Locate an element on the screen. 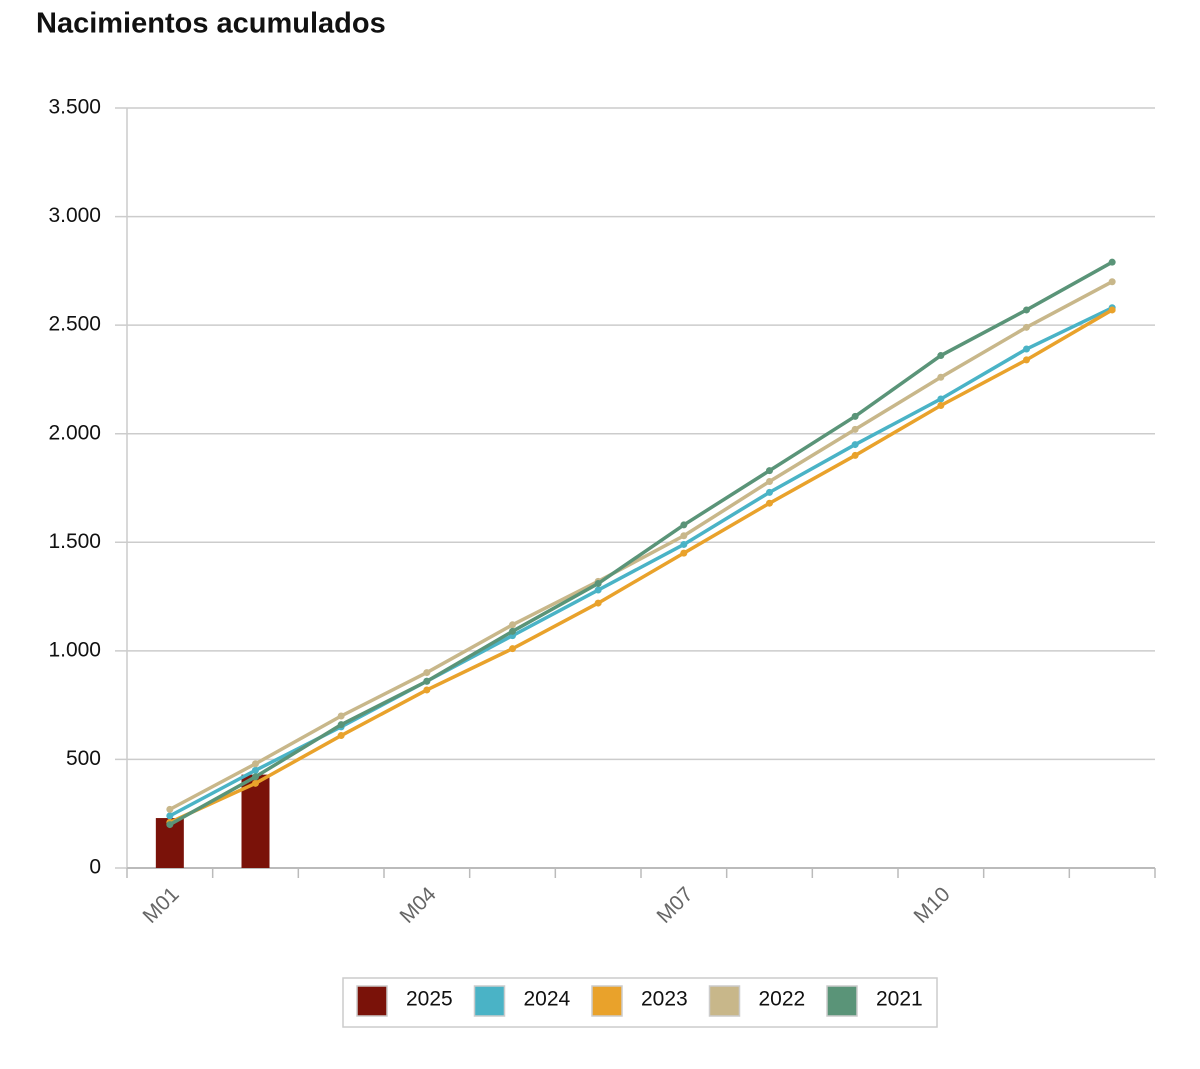  legend-label: 2025 is located at coordinates (429, 999).